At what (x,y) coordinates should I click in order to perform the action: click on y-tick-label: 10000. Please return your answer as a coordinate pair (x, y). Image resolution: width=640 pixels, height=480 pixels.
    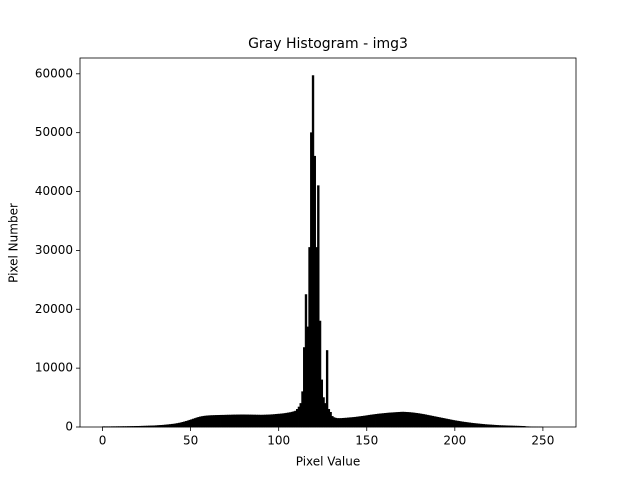
    Looking at the image, I should click on (54, 368).